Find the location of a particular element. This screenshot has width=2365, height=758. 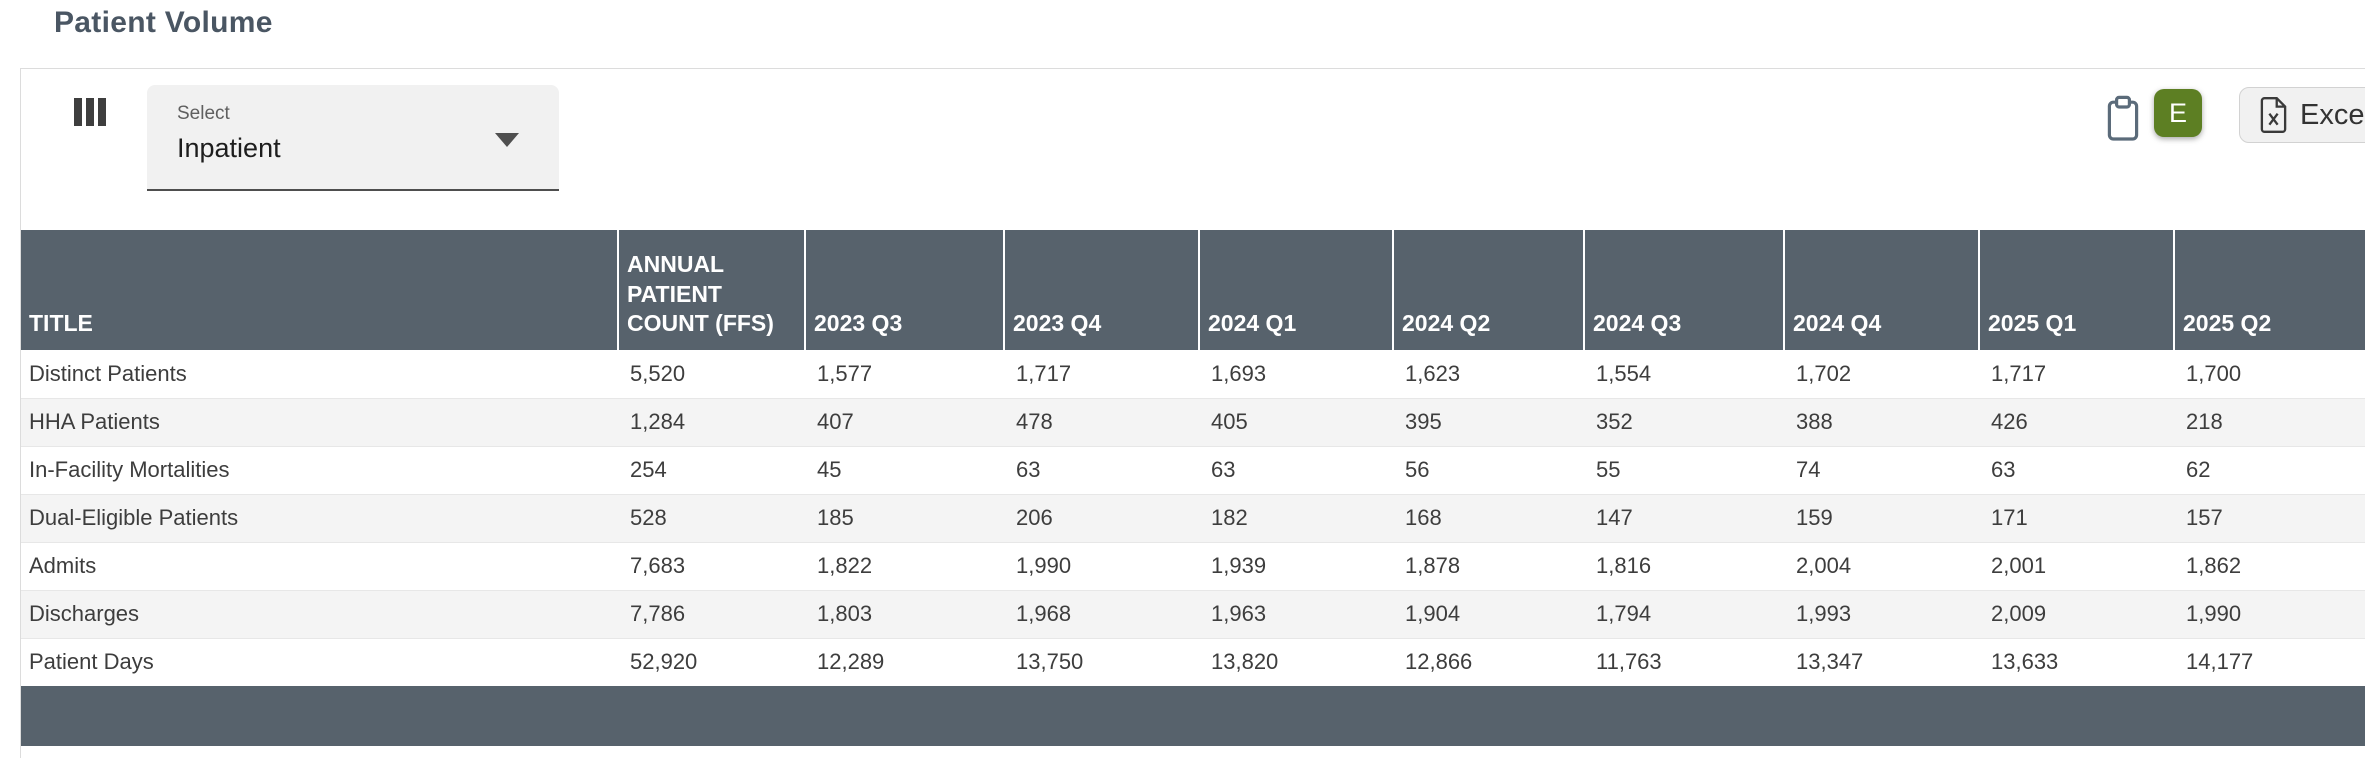

cell-value: 5,520 is located at coordinates (658, 373).